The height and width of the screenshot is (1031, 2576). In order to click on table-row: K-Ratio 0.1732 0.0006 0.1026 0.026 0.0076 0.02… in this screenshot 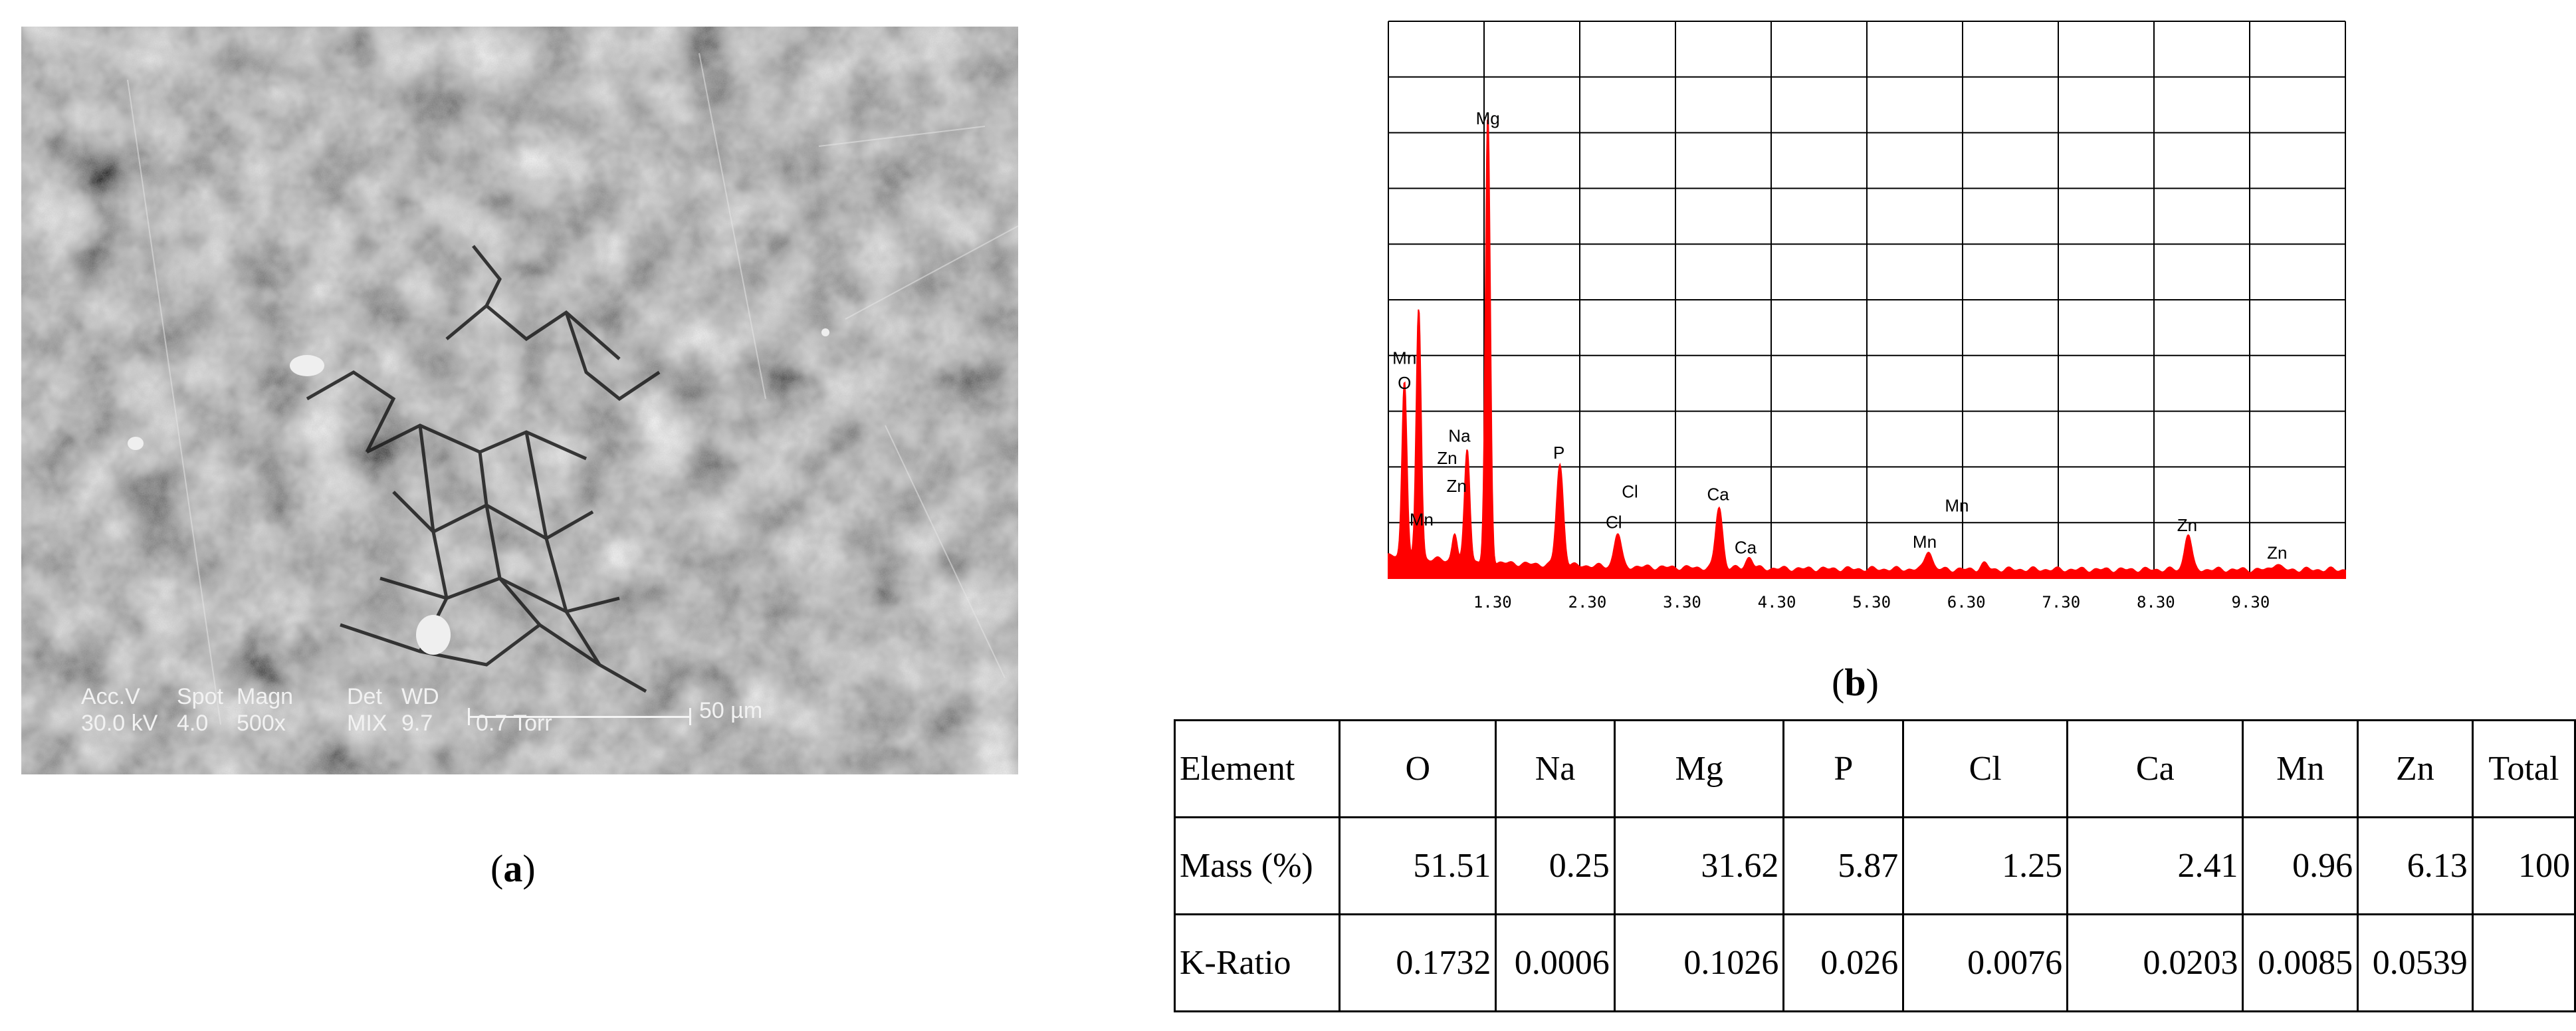, I will do `click(1874, 963)`.